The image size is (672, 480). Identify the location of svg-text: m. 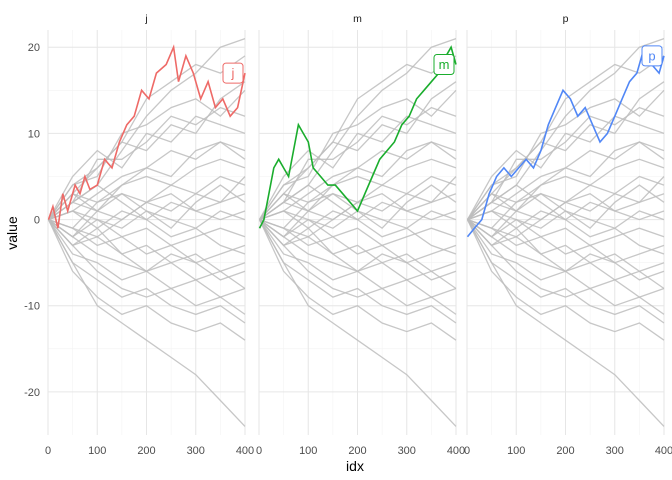
(444, 64).